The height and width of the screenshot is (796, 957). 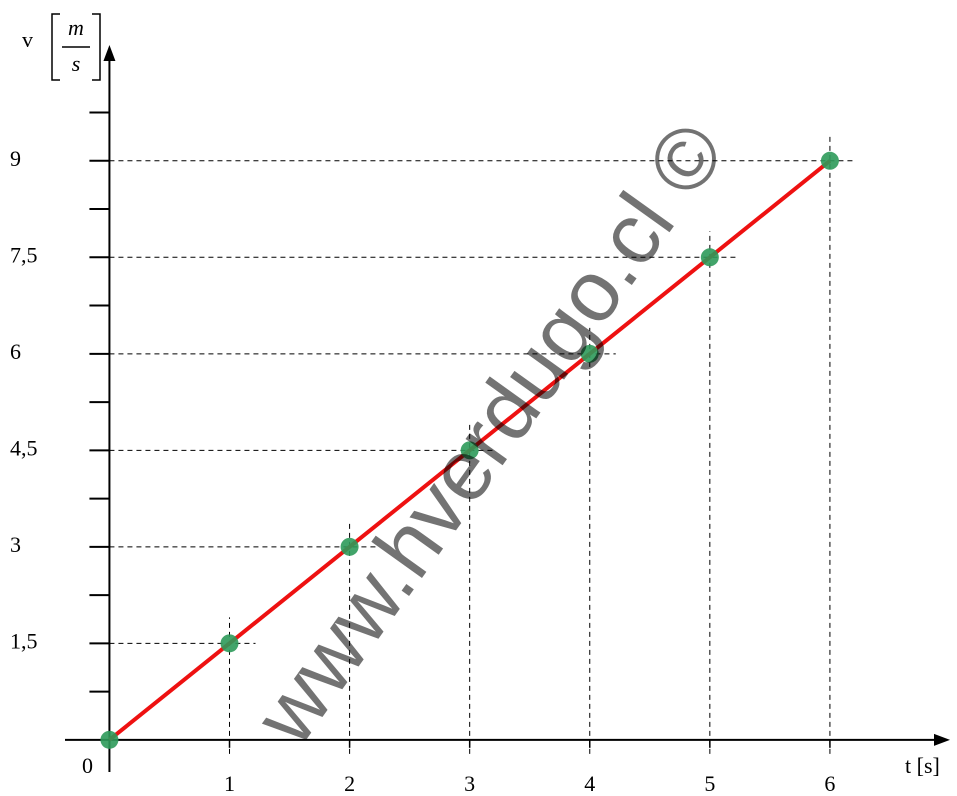 What do you see at coordinates (76, 27) in the screenshot?
I see `y-unit-numerator: m` at bounding box center [76, 27].